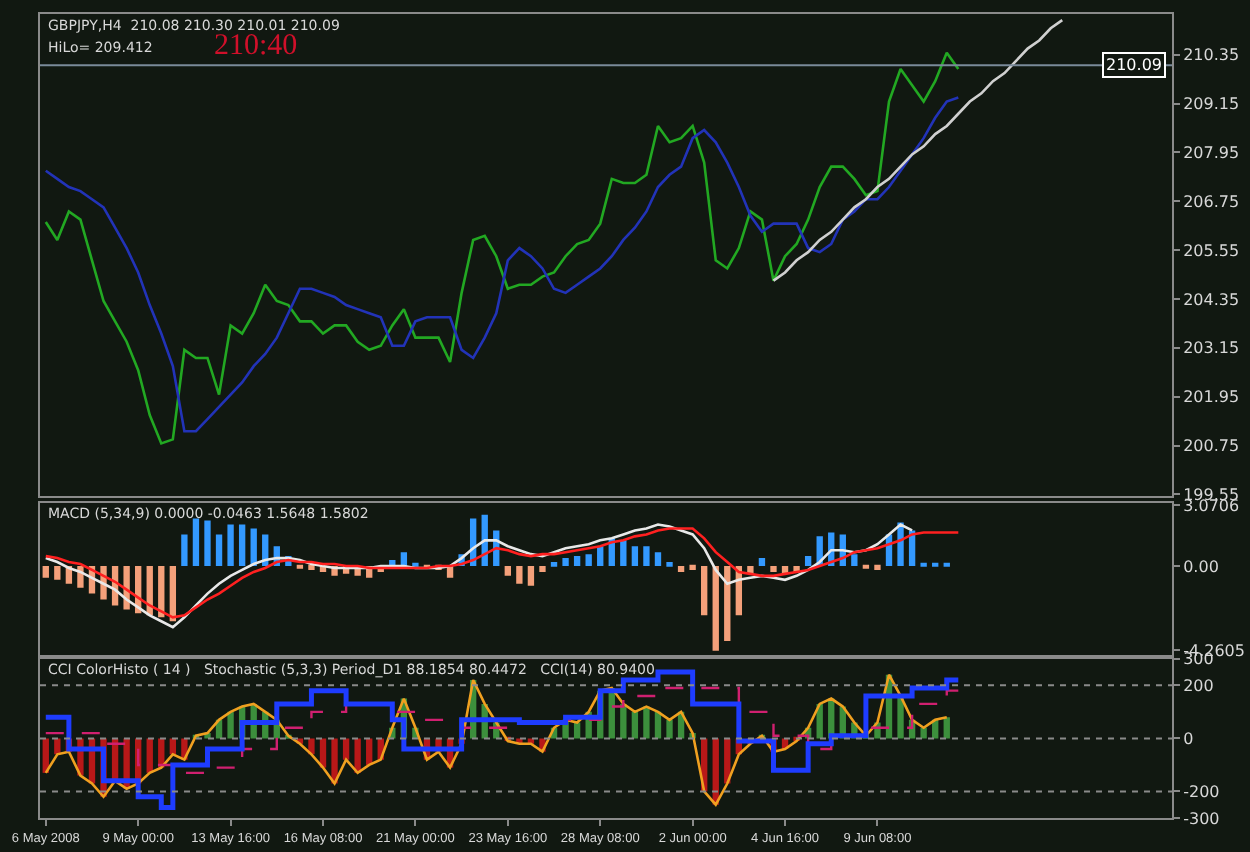 The image size is (1250, 852). I want to click on y-tick-label: 210.35, so click(1211, 55).